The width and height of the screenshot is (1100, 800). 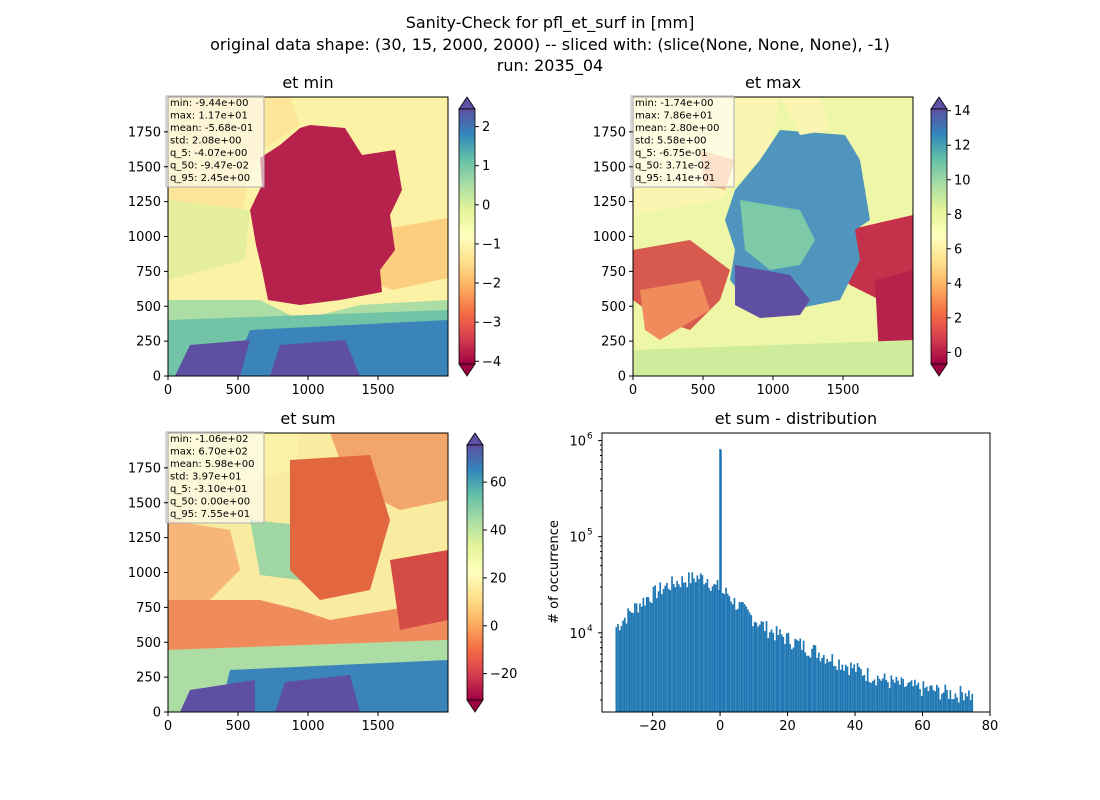 I want to click on hist-ylabel: # of occurrence, so click(x=554, y=572).